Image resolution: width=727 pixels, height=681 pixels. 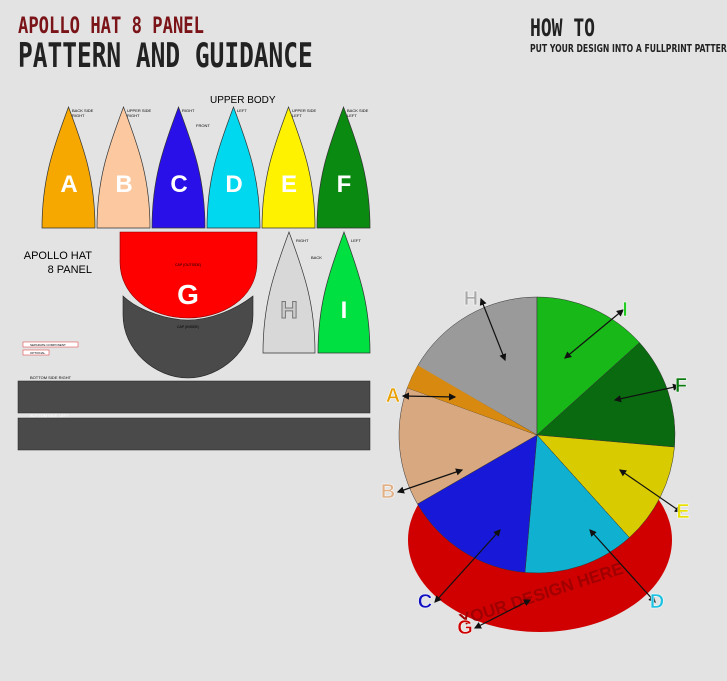 I want to click on band-right-label: BOTTOM SIDE RIGHT, so click(x=51, y=377).